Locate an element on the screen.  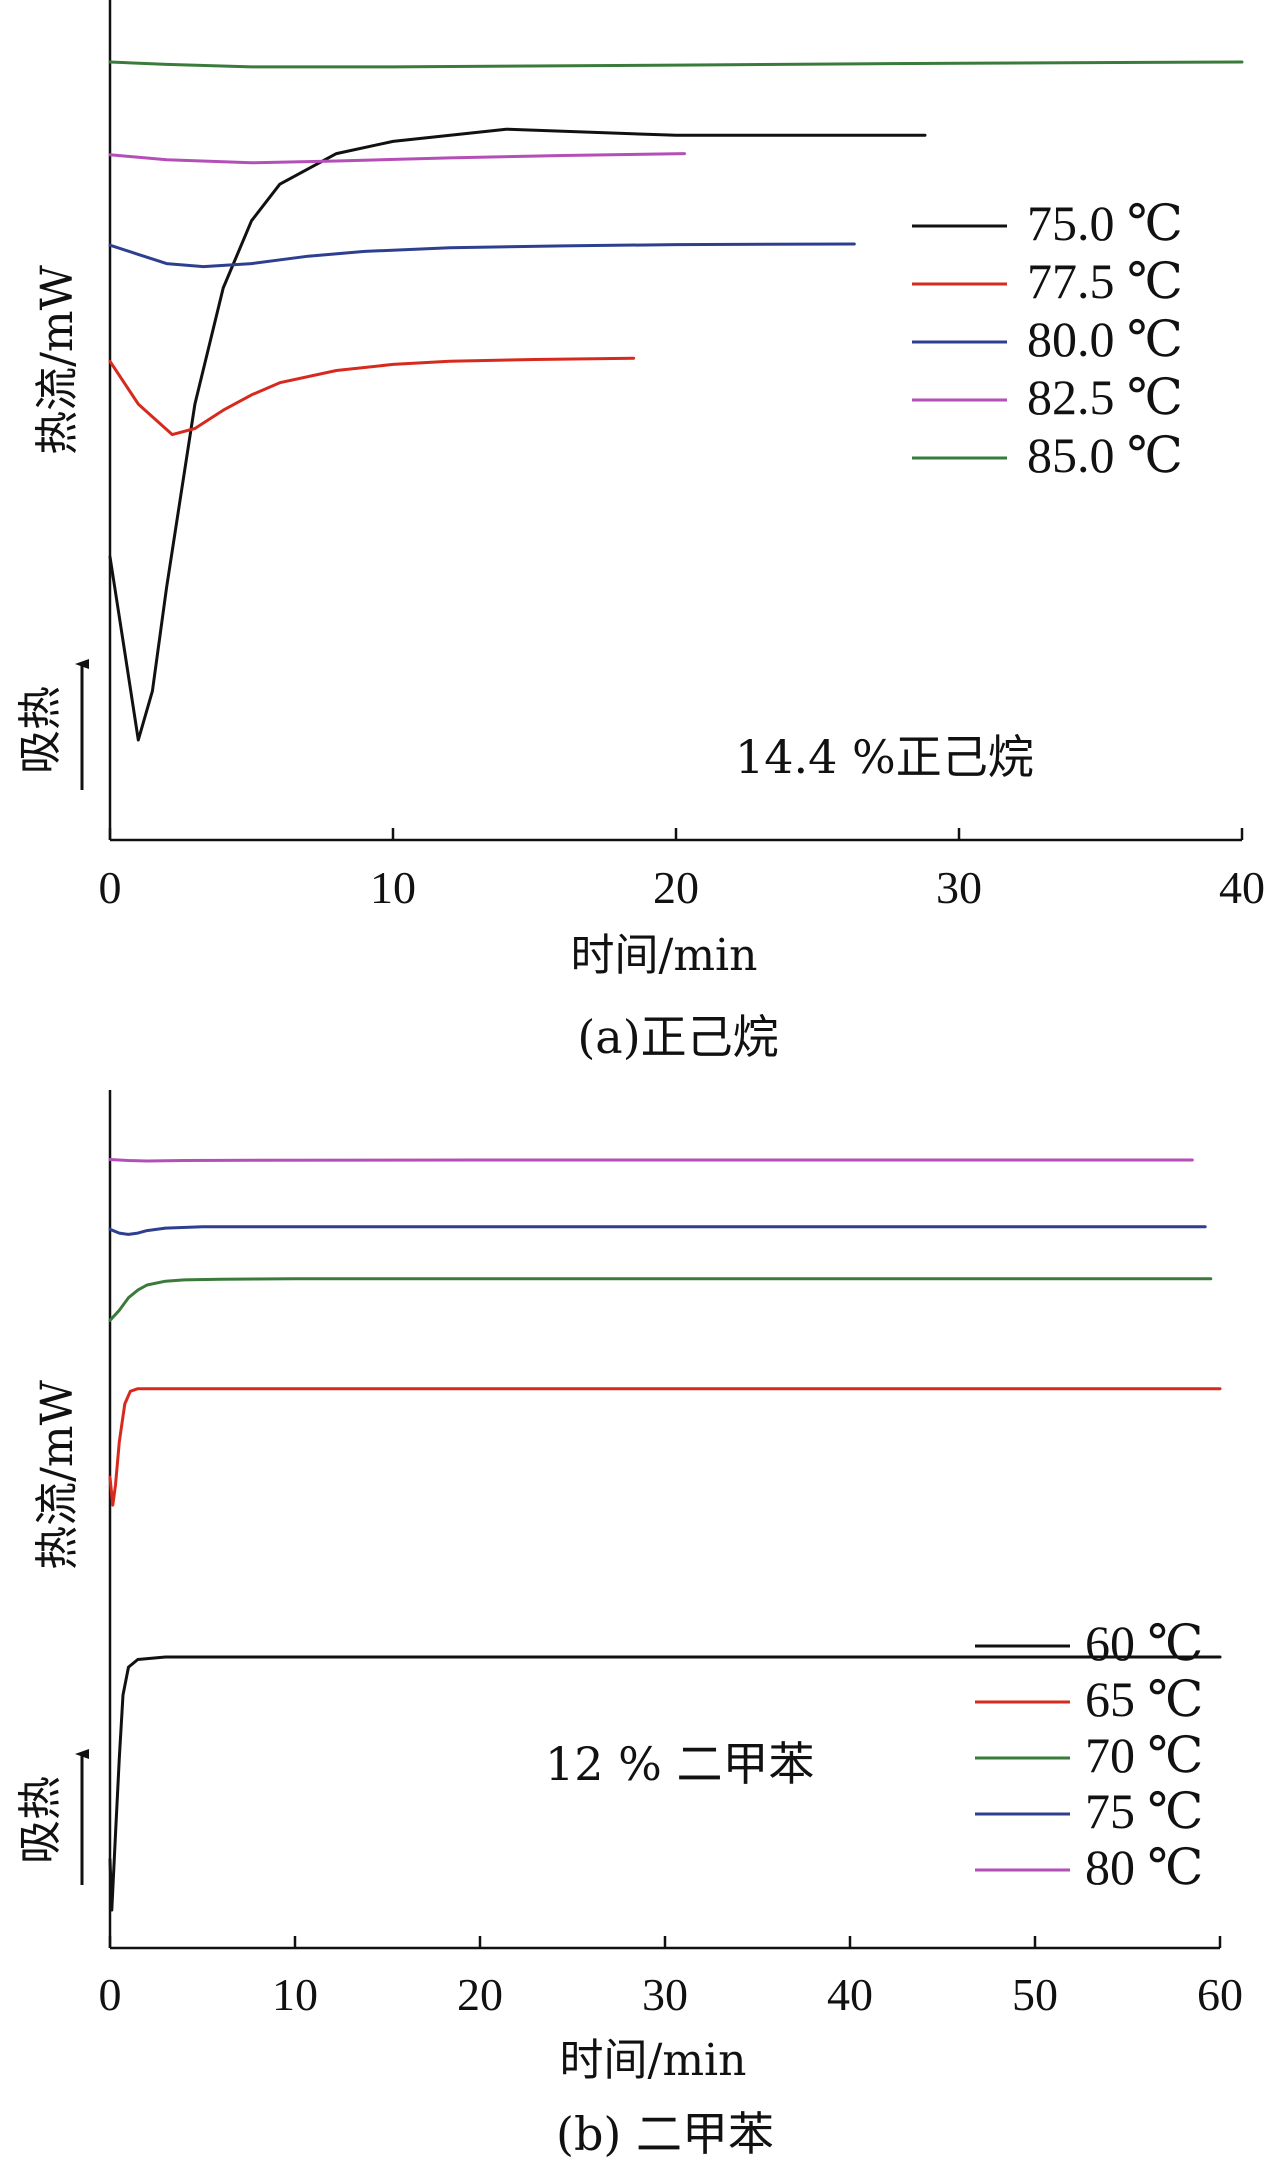
panel-caption: (b) 二甲苯 is located at coordinates (665, 2134).